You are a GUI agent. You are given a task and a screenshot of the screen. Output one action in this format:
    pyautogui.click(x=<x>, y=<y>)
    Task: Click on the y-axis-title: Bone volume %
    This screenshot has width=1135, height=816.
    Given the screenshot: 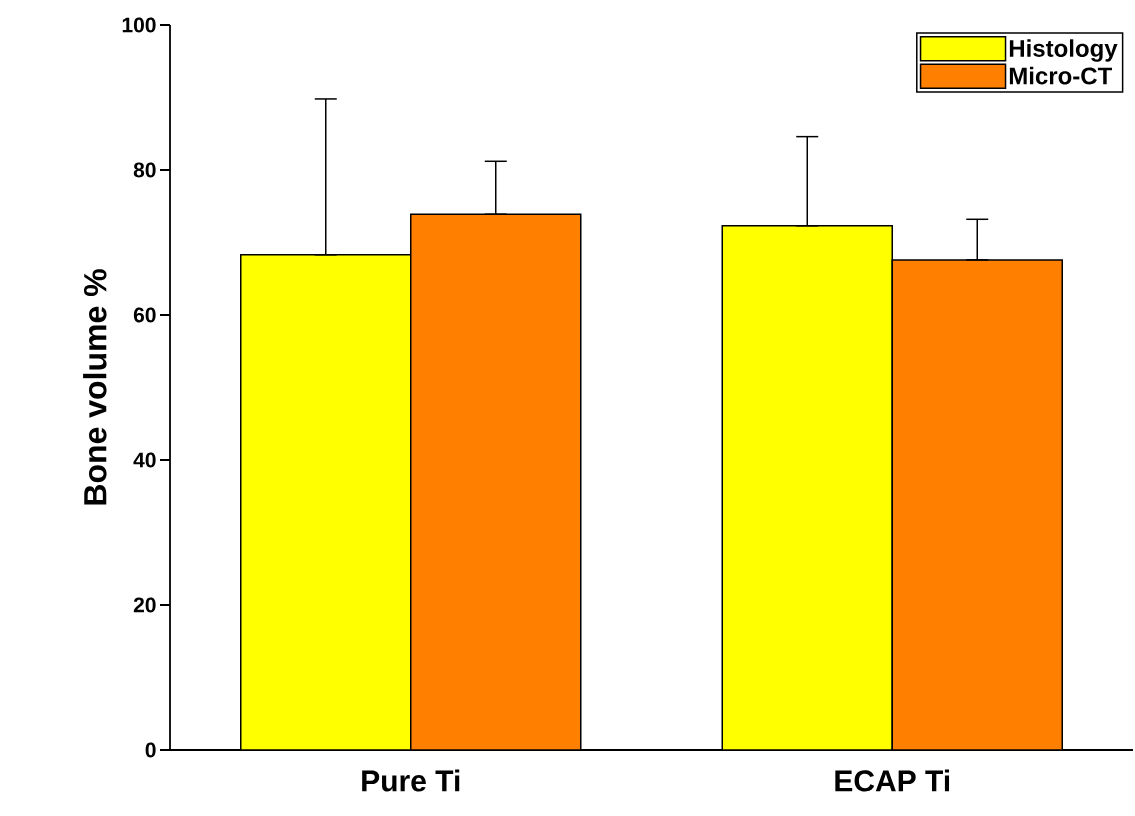 What is the action you would take?
    pyautogui.click(x=95, y=387)
    